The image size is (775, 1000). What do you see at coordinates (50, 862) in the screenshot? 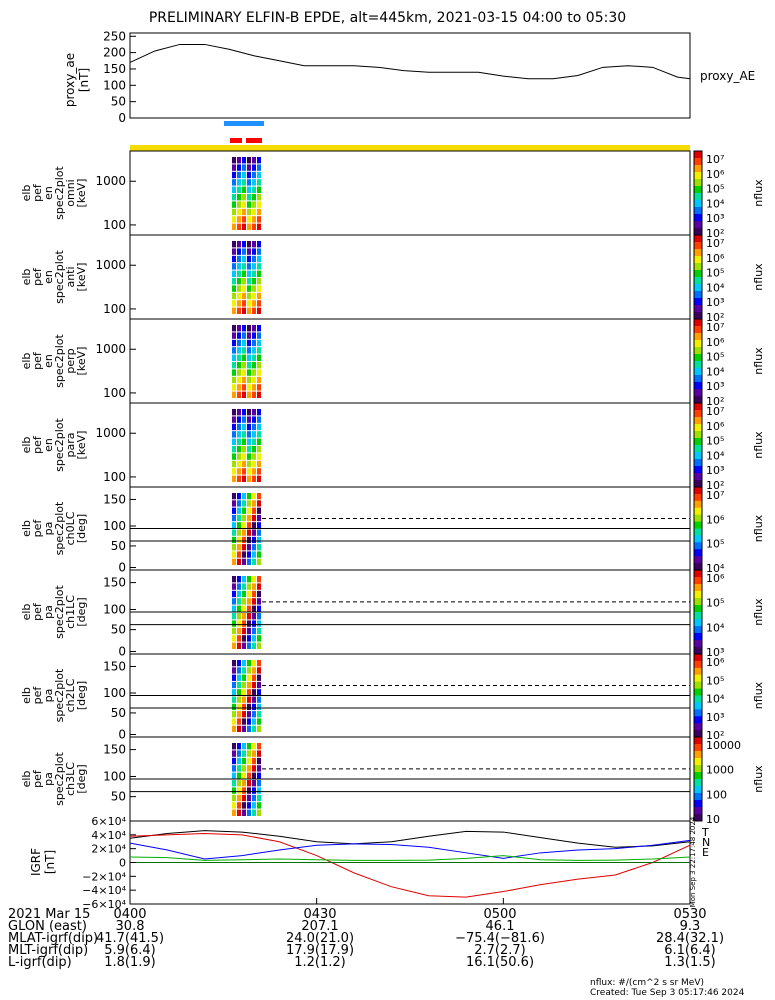
I see `igrf-ylabel-unit: [nT]` at bounding box center [50, 862].